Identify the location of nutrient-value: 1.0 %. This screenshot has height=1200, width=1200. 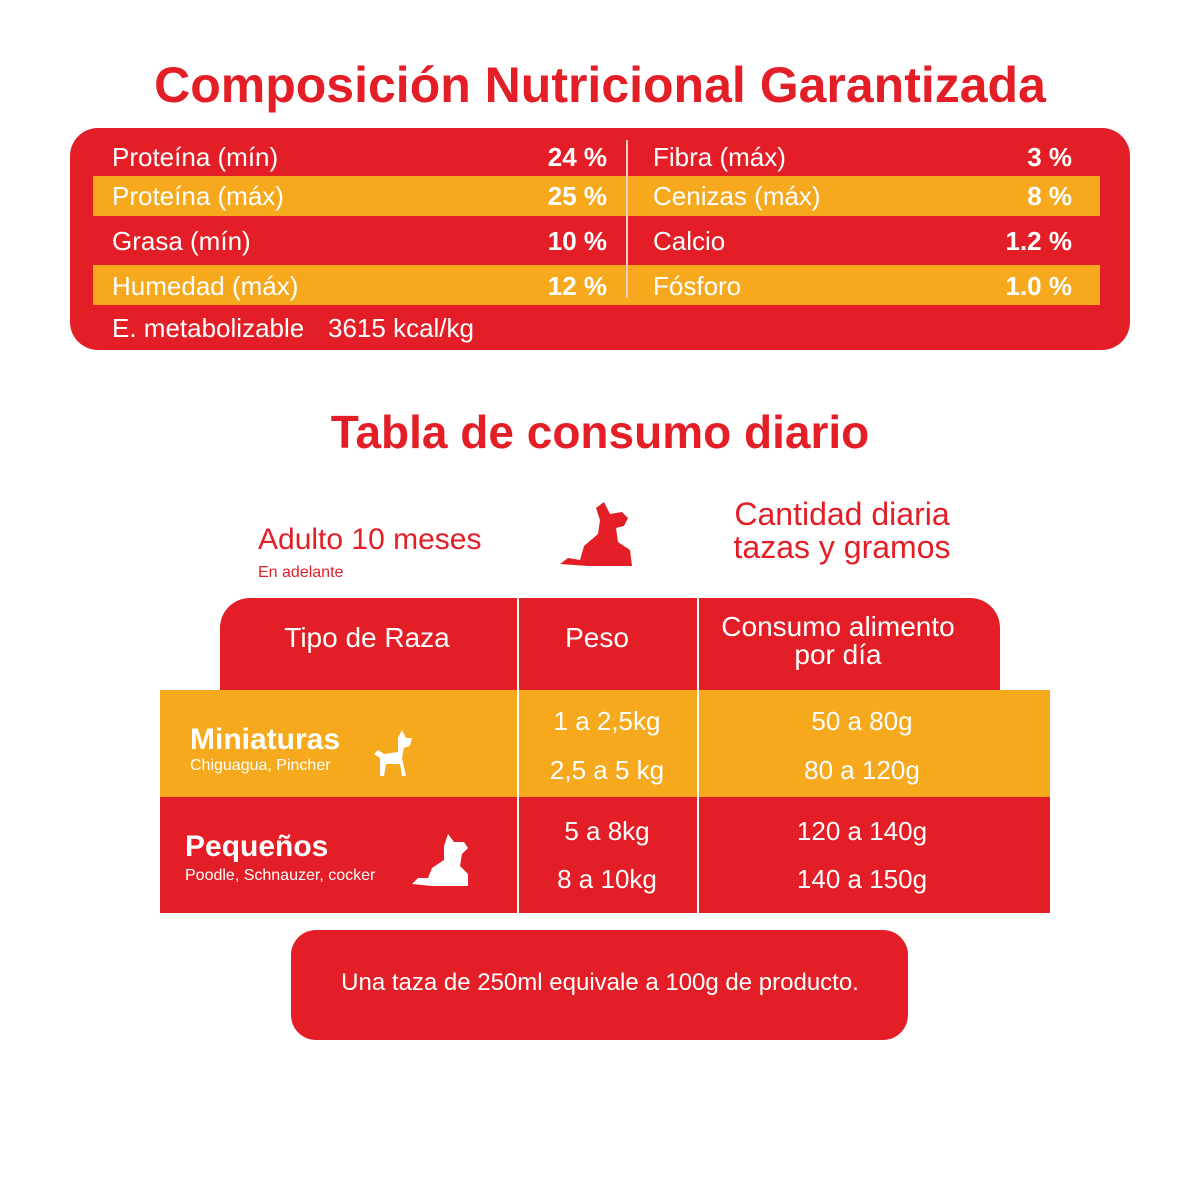
(1039, 286).